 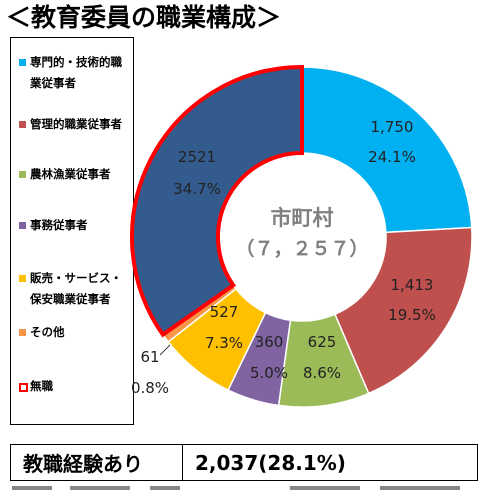 What do you see at coordinates (53, 83) in the screenshot?
I see `legend-label: 業従事者` at bounding box center [53, 83].